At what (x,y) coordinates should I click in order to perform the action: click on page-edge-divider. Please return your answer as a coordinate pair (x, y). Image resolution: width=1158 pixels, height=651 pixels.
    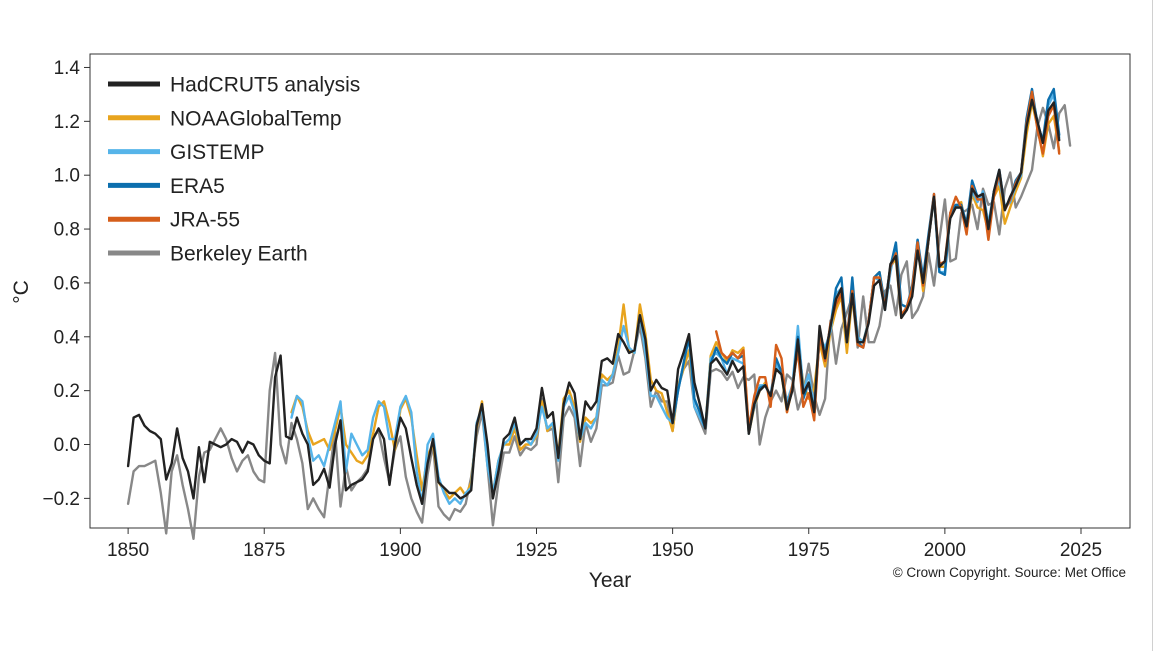
    Looking at the image, I should click on (1152, 325).